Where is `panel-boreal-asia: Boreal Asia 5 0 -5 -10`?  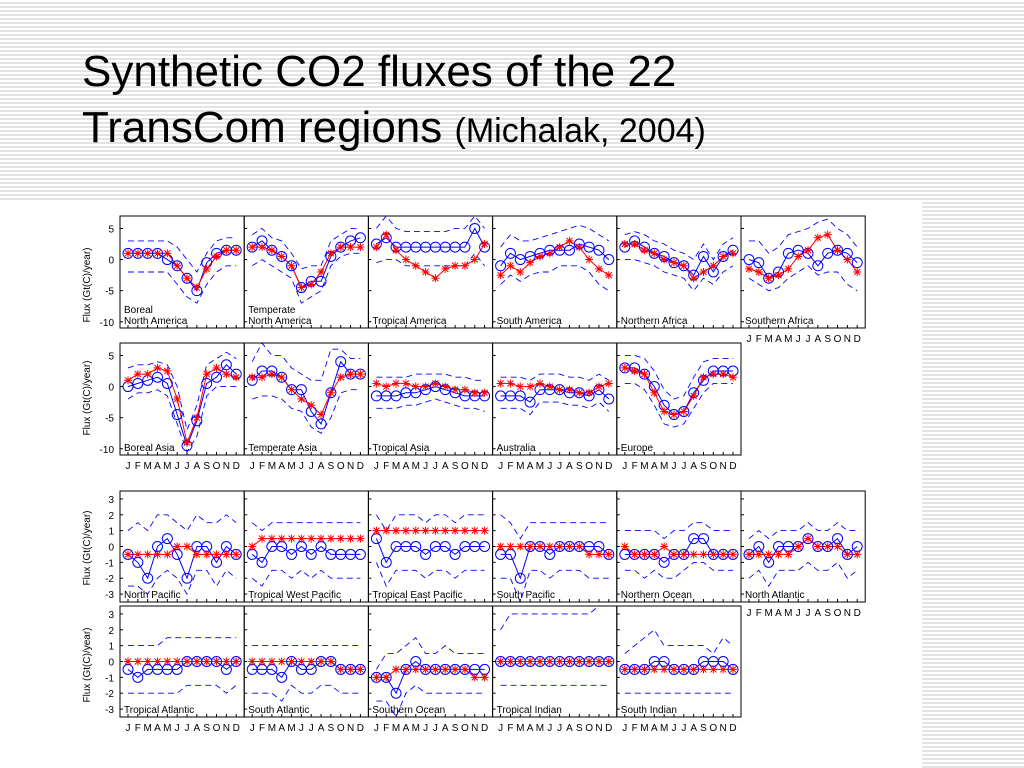 panel-boreal-asia: Boreal Asia 5 0 -5 -10 is located at coordinates (172, 399).